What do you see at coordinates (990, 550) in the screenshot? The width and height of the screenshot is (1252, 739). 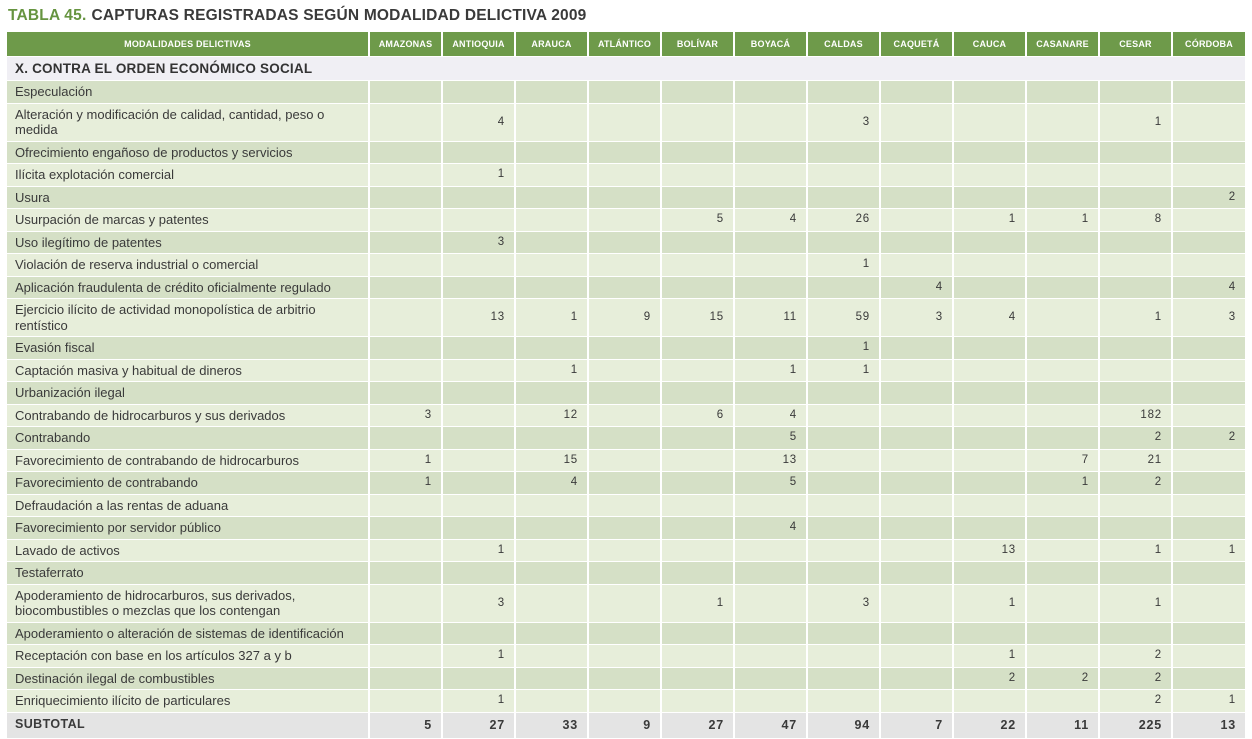 I see `value-cell: 13` at bounding box center [990, 550].